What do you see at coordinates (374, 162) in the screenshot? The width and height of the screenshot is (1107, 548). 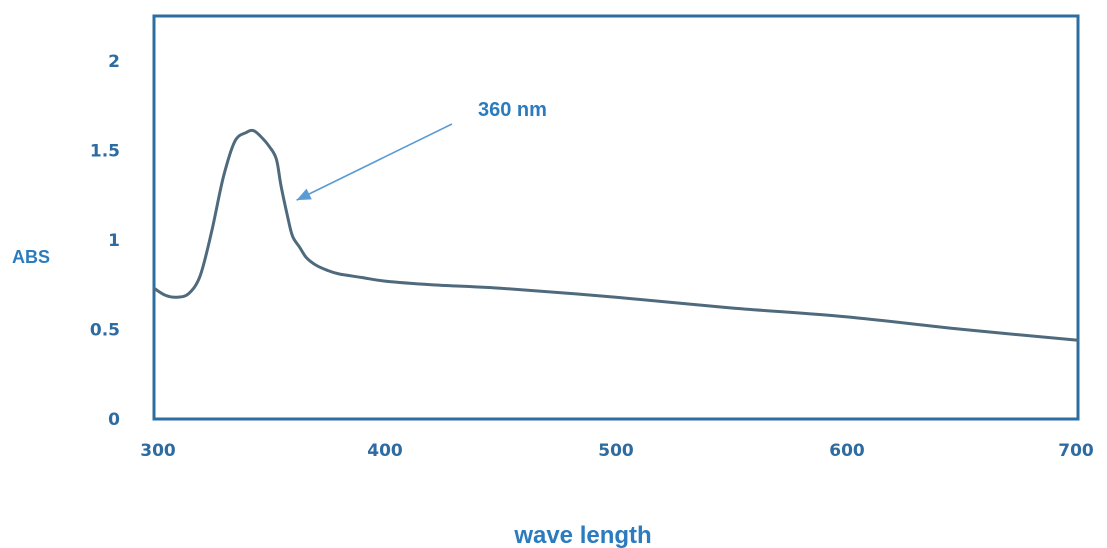 I see `annotation-arrow` at bounding box center [374, 162].